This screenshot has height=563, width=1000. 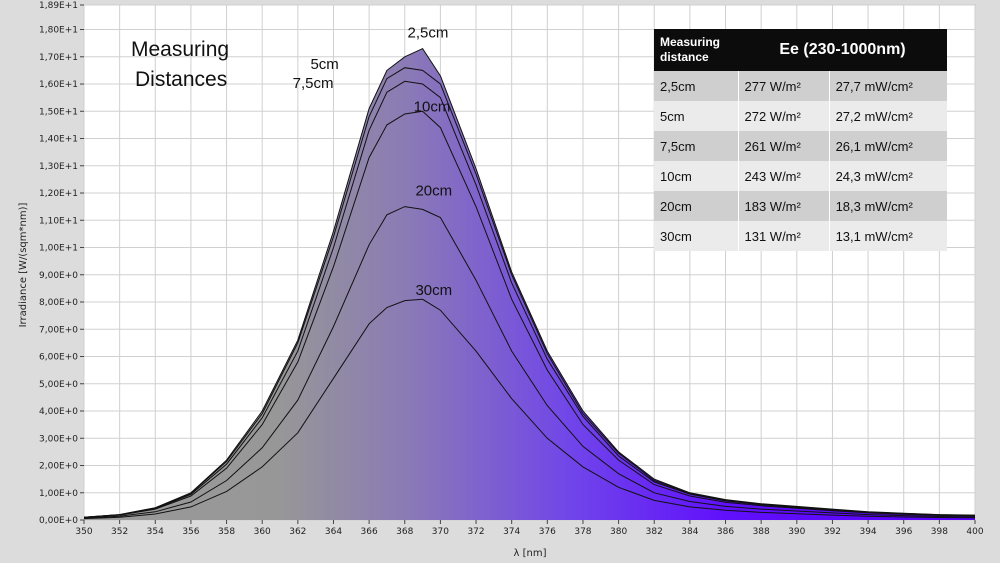 I want to click on cell-distance: 5cm, so click(x=696, y=116).